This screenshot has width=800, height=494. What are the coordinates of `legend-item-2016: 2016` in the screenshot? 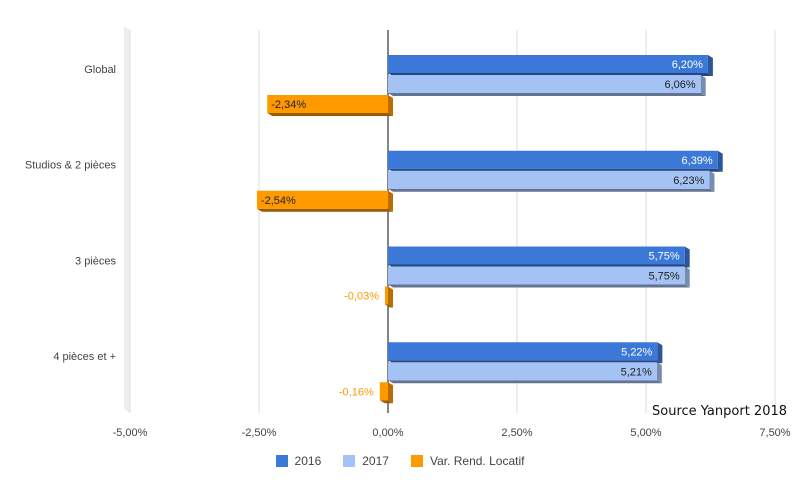 It's located at (298, 461).